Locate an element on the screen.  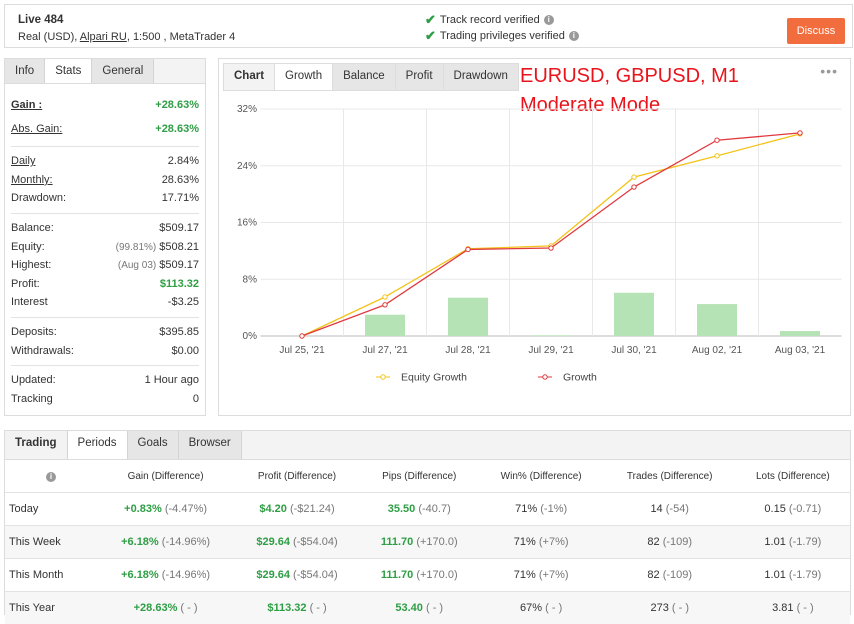
table-cell: 14 (-54) is located at coordinates (670, 509).